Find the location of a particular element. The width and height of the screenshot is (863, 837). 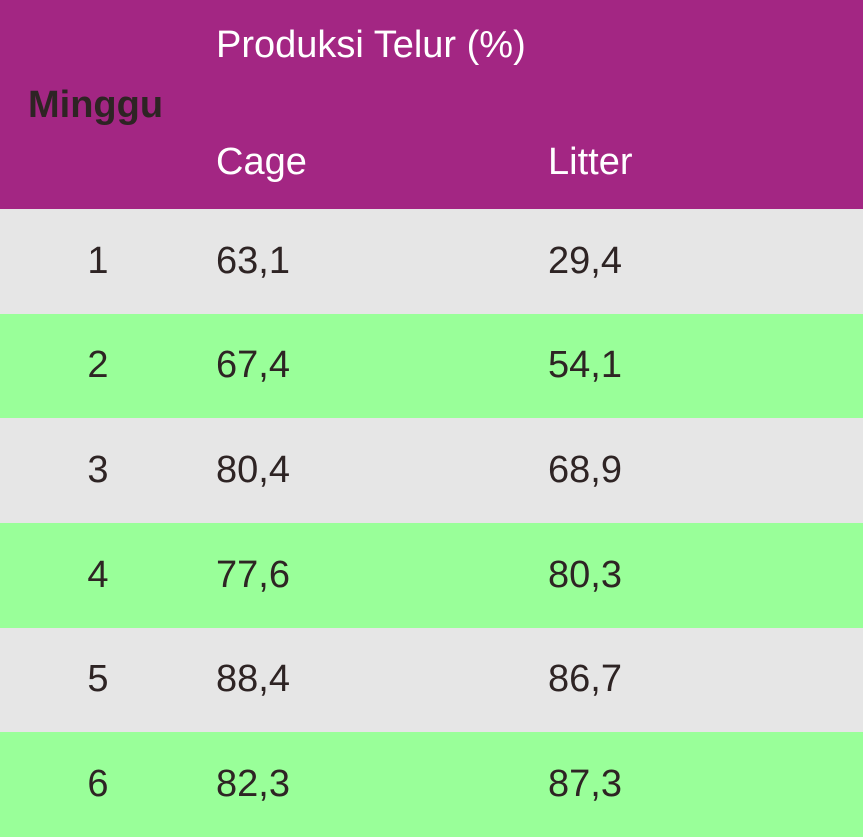

litter-cell: 29,4 is located at coordinates (585, 260).